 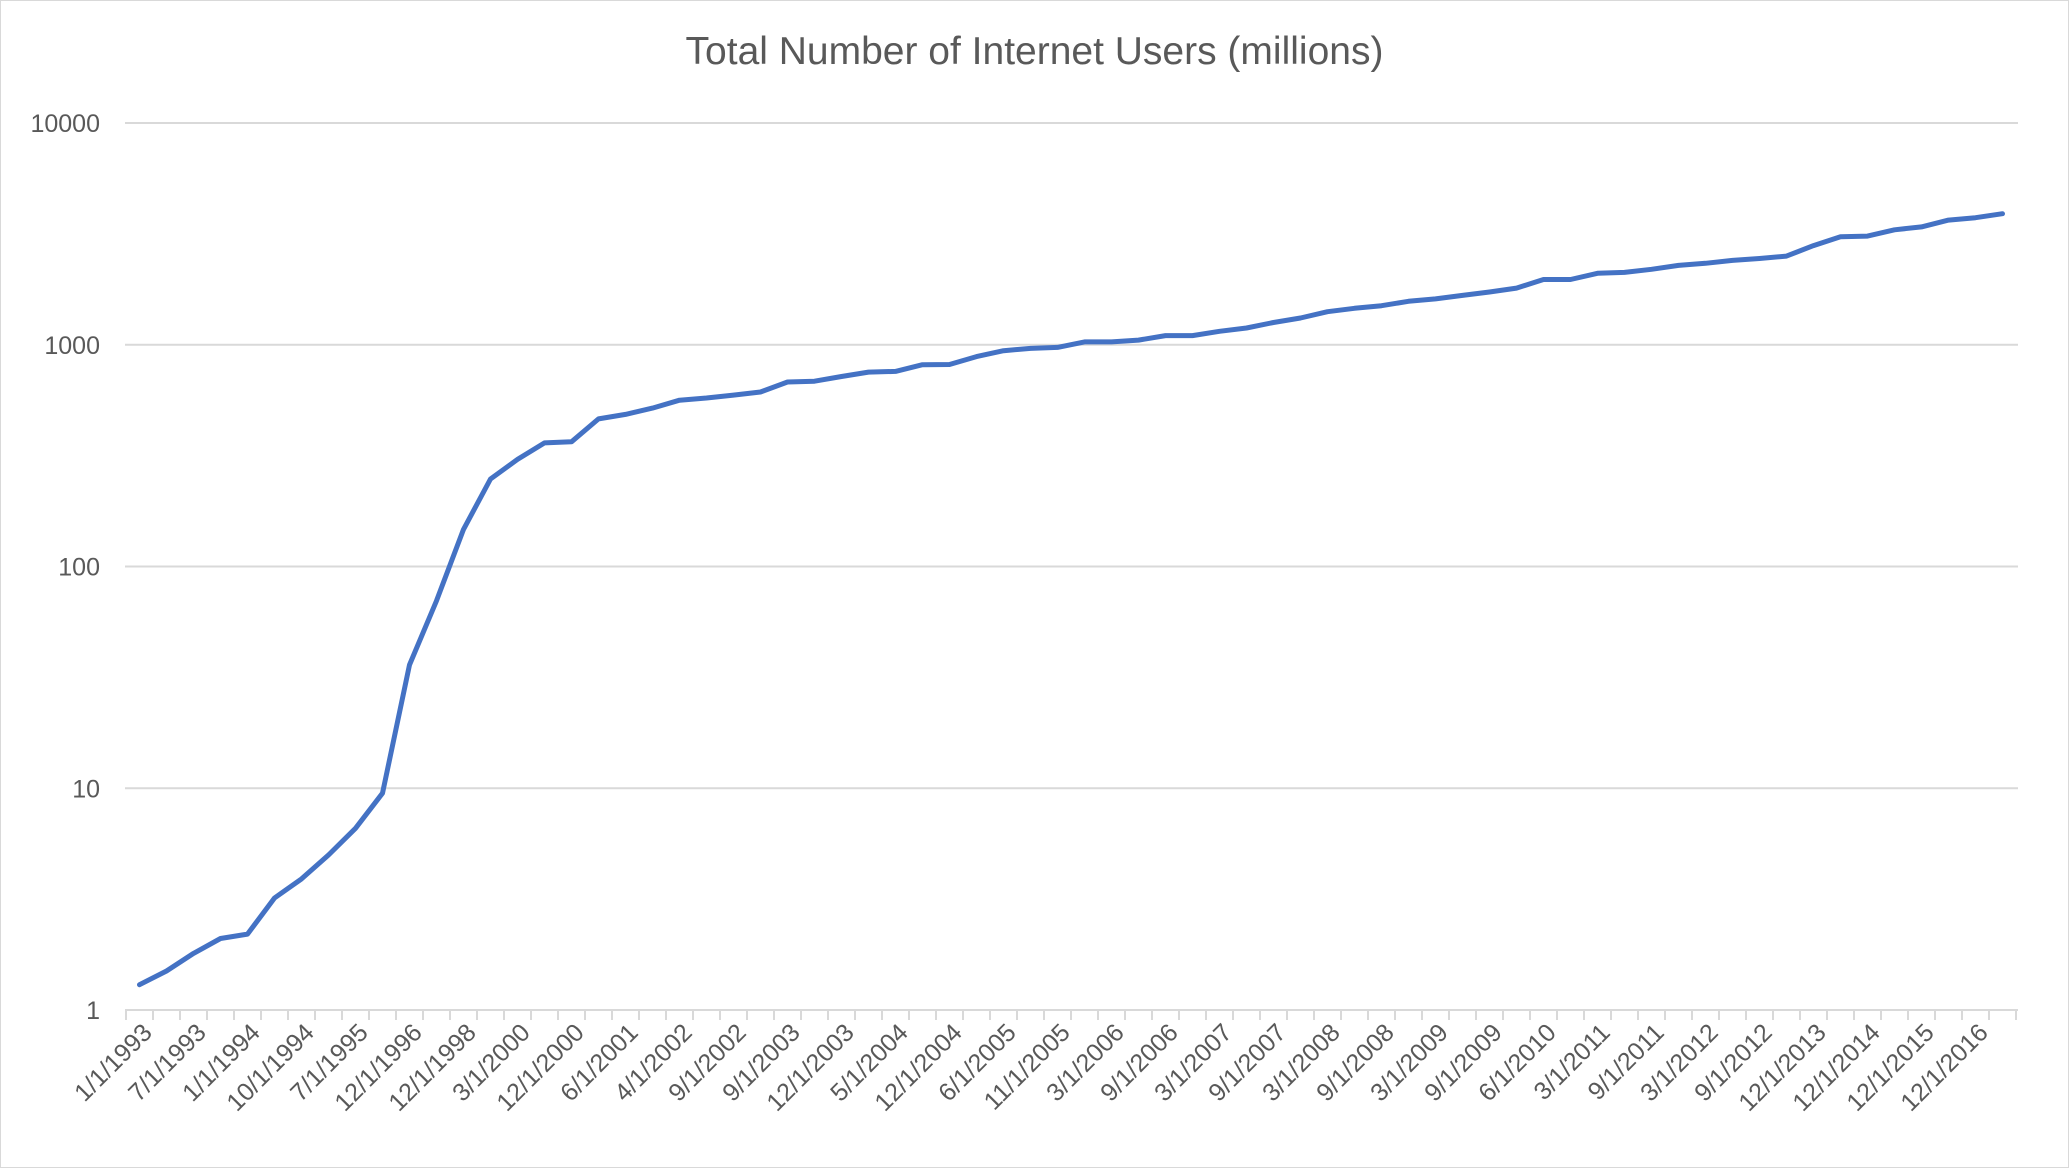 I want to click on x-axis, so click(x=1071, y=1014).